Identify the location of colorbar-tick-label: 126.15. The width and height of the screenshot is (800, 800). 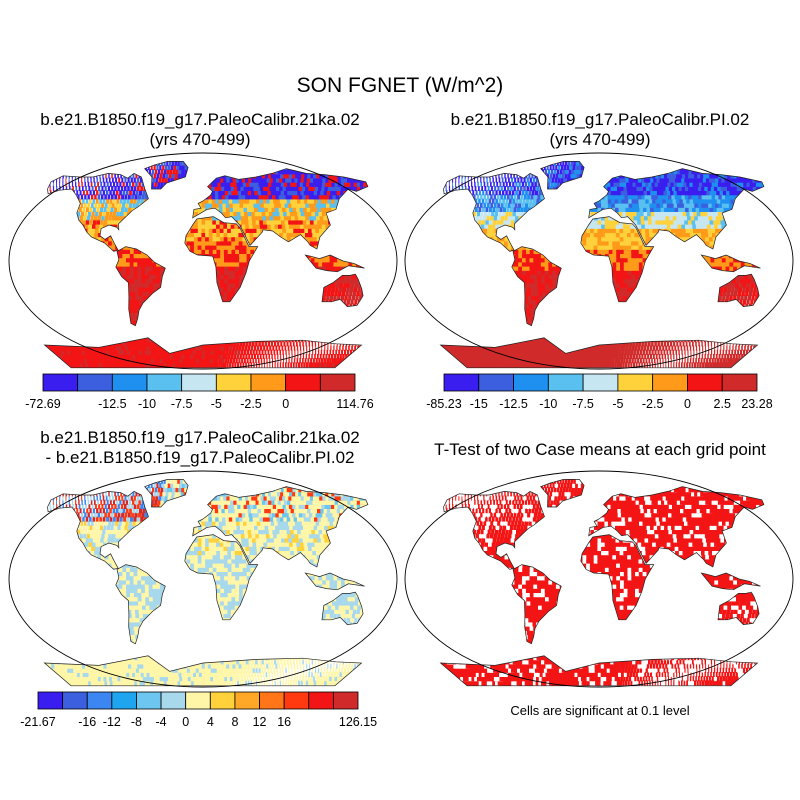
(358, 722).